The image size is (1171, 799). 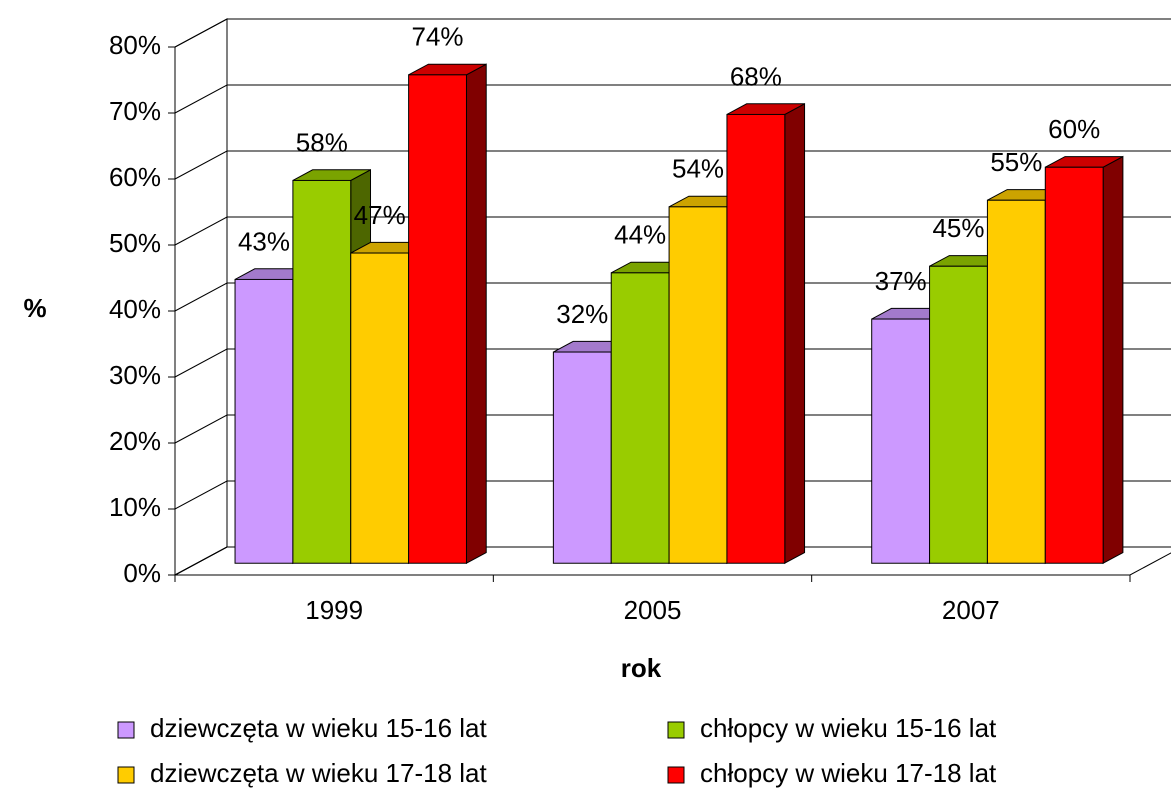 What do you see at coordinates (582, 314) in the screenshot?
I see `value-label: 32%` at bounding box center [582, 314].